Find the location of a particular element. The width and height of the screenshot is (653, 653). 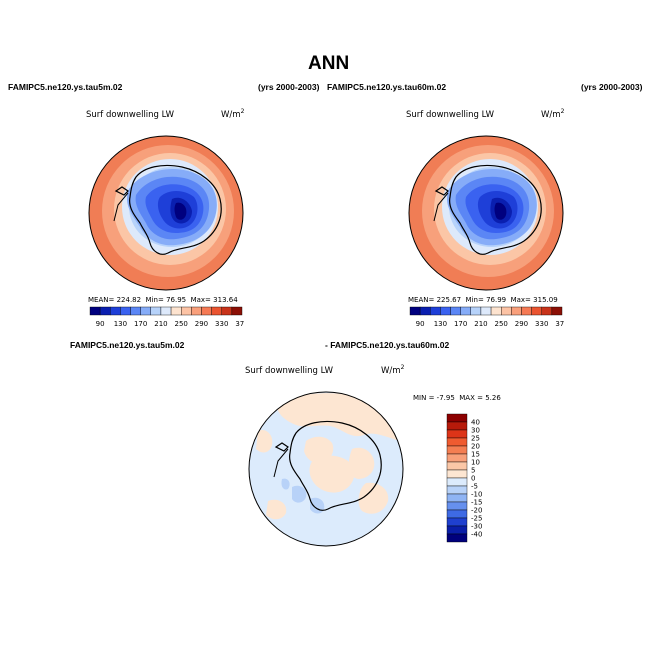

colorbar-left: 90 130 170 210 250 290 330 370 is located at coordinates (166, 317).